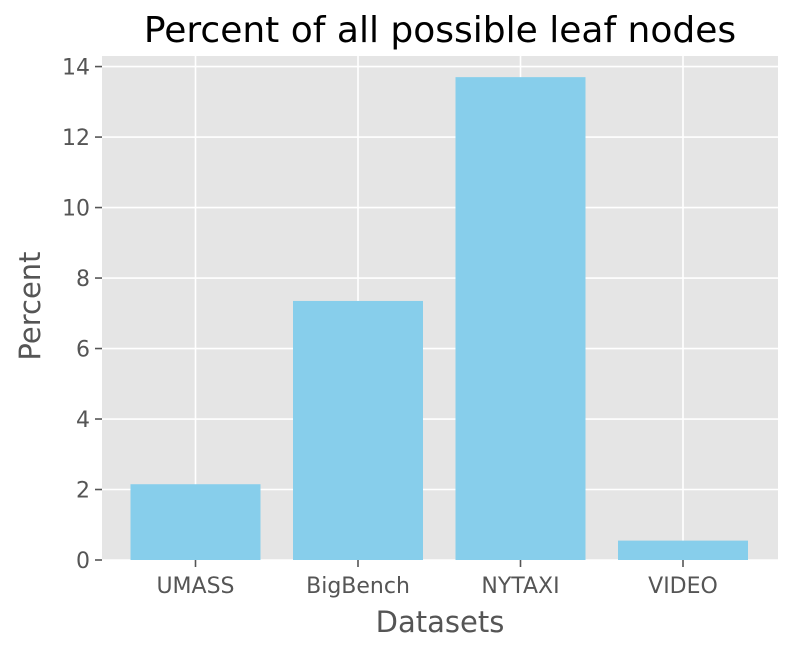  I want to click on bar-umass, so click(195, 522).